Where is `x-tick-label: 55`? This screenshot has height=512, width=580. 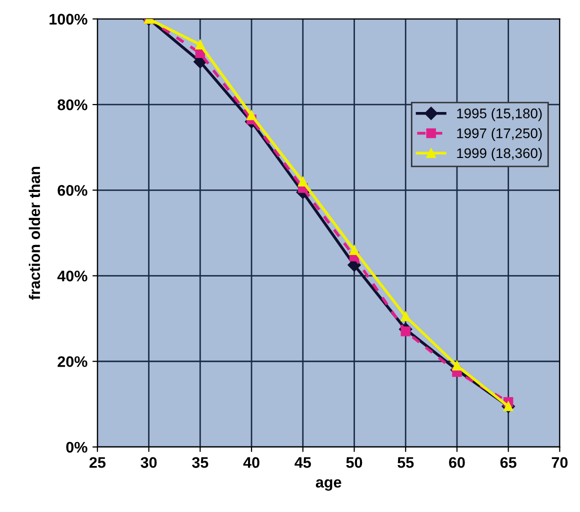
x-tick-label: 55 is located at coordinates (406, 462).